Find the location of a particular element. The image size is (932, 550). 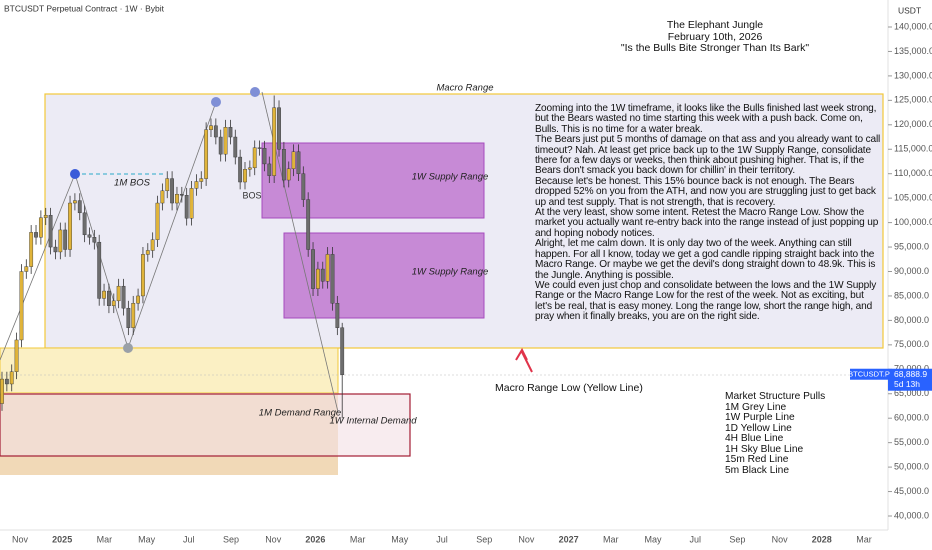

y-tick-label: 85,000.0 is located at coordinates (911, 295).